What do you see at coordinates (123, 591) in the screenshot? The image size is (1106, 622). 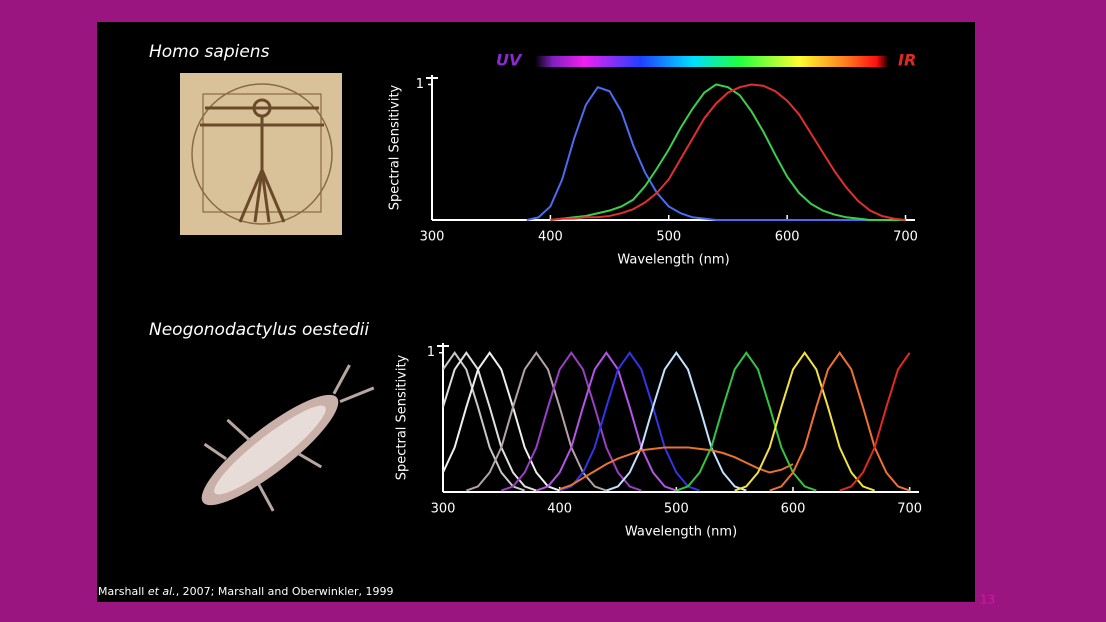 I see `citation-text: Marshall` at bounding box center [123, 591].